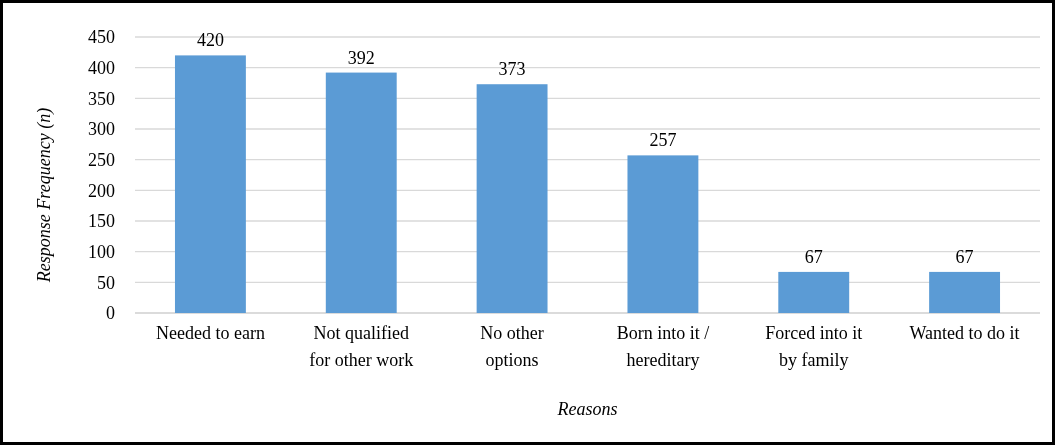 This screenshot has width=1055, height=445. What do you see at coordinates (101, 190) in the screenshot?
I see `y-tick-label: 200` at bounding box center [101, 190].